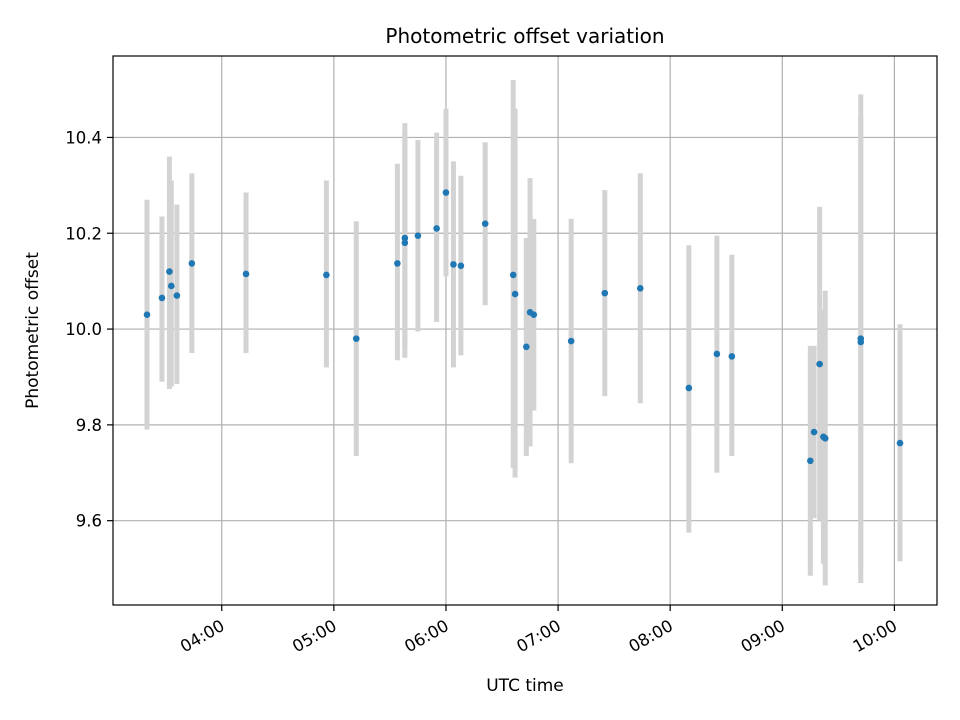  Describe the element at coordinates (83, 329) in the screenshot. I see `y-tick-label: 10.0` at that location.